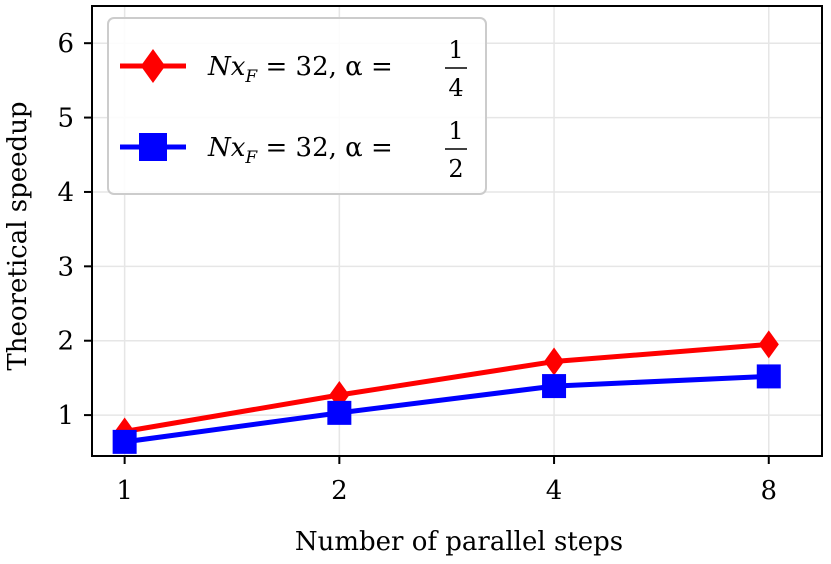 This screenshot has height=564, width=831. What do you see at coordinates (65, 416) in the screenshot?
I see `y-tick-label: 1` at bounding box center [65, 416].